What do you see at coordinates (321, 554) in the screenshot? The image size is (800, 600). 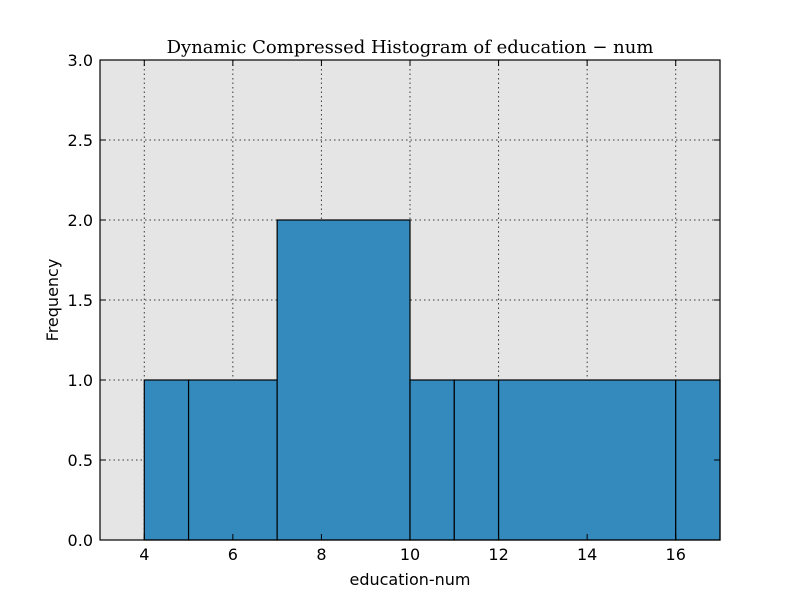 I see `x-tick-label: 8` at bounding box center [321, 554].